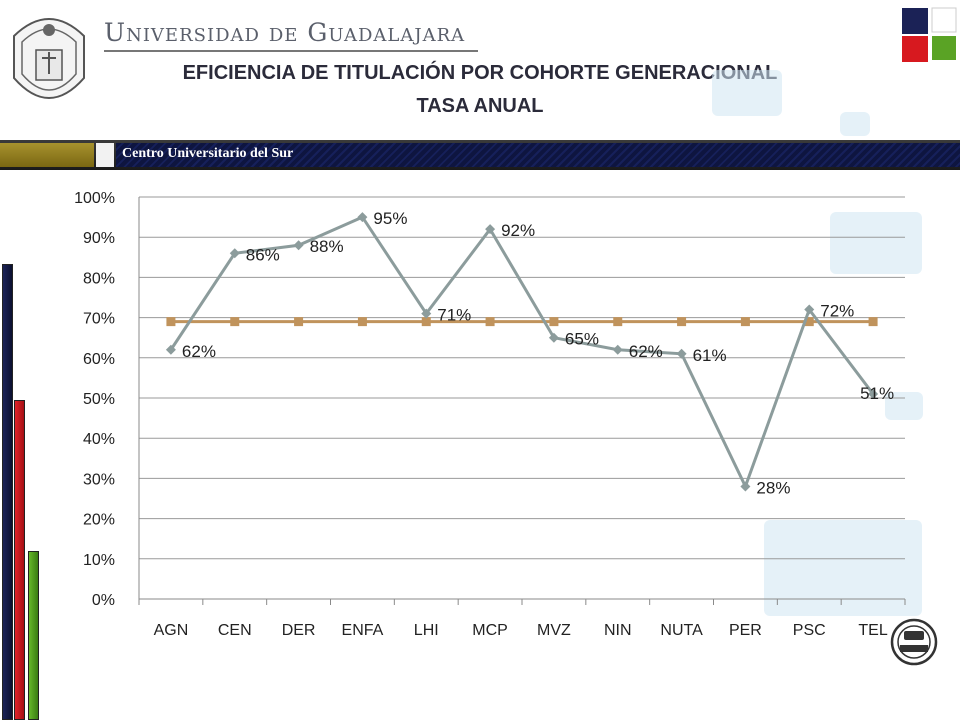 This screenshot has width=960, height=720. I want to click on y-tick-label: 70%, so click(99, 319).